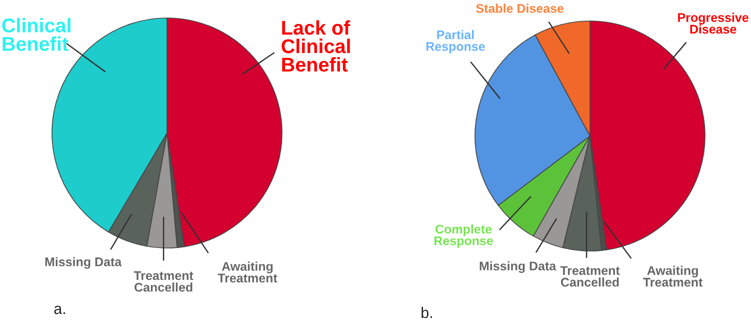  I want to click on text: b., so click(427, 312).